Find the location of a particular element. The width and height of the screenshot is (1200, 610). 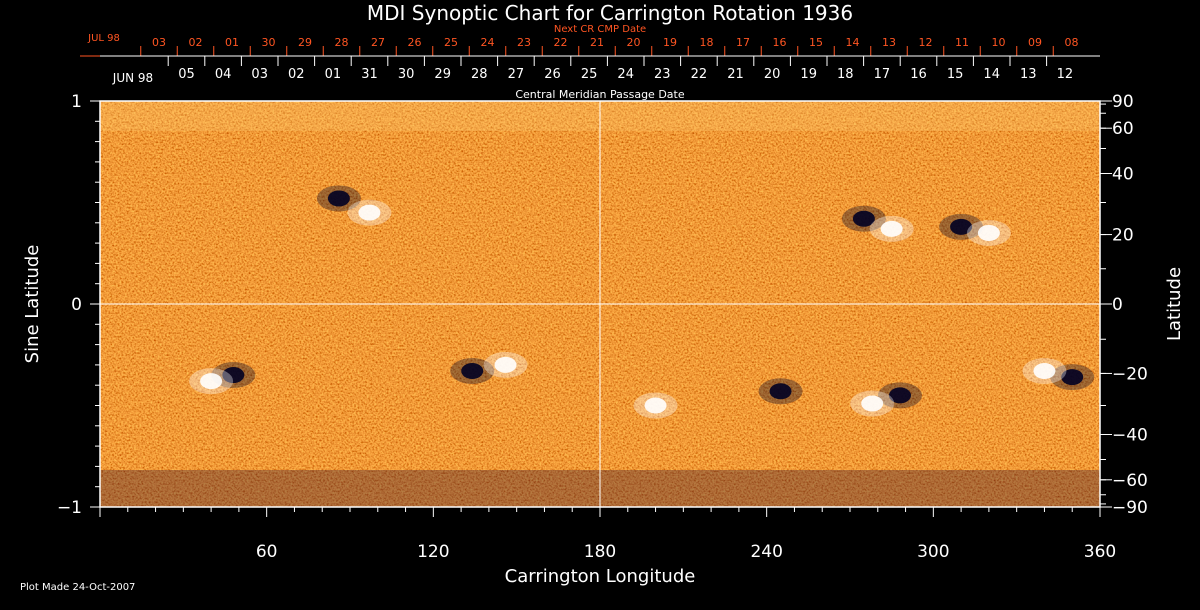

next-cr-date-label: 22 is located at coordinates (561, 42).